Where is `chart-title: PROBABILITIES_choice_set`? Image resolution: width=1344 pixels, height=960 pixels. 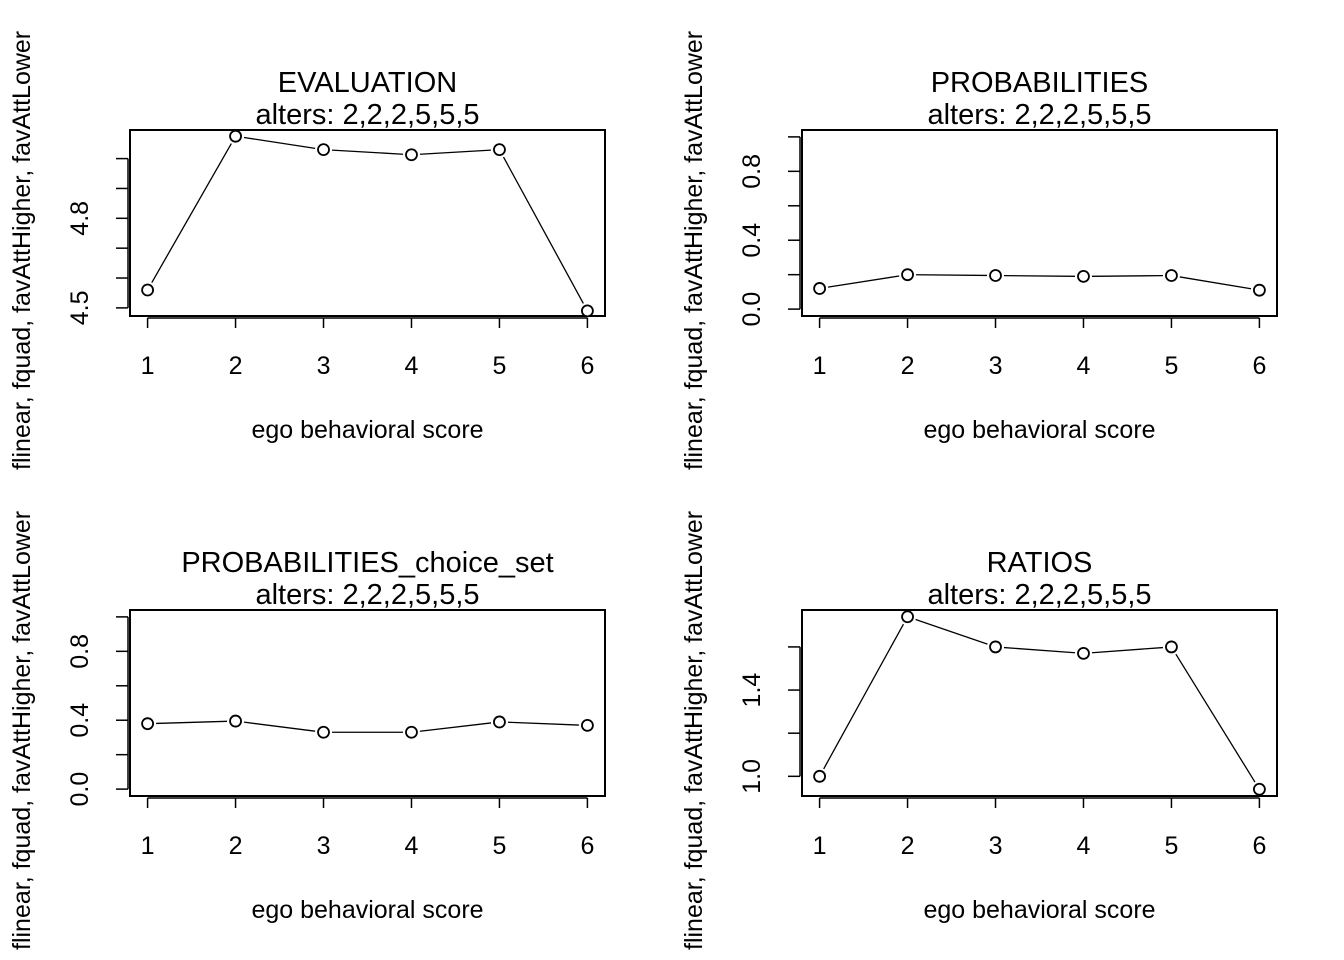 chart-title: PROBABILITIES_choice_set is located at coordinates (367, 563).